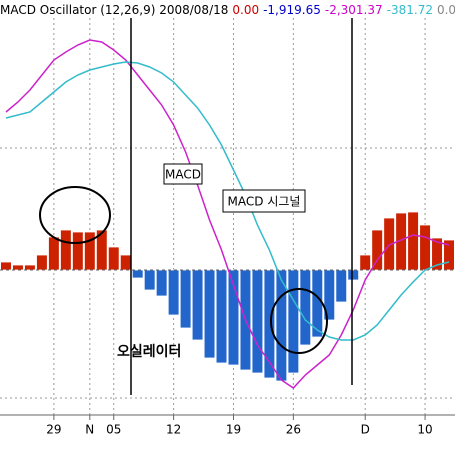 This screenshot has width=455, height=455. What do you see at coordinates (292, 10) in the screenshot?
I see `header-value: -1,919.65` at bounding box center [292, 10].